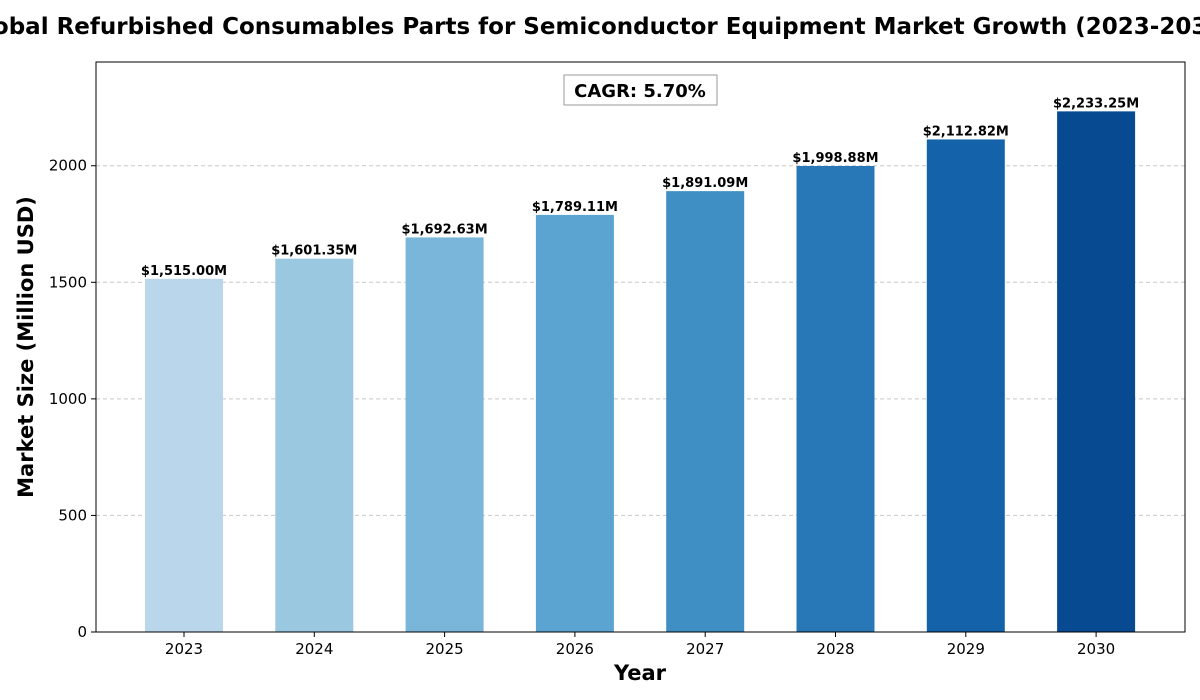  I want to click on y-tick-label: 1500, so click(68, 282).